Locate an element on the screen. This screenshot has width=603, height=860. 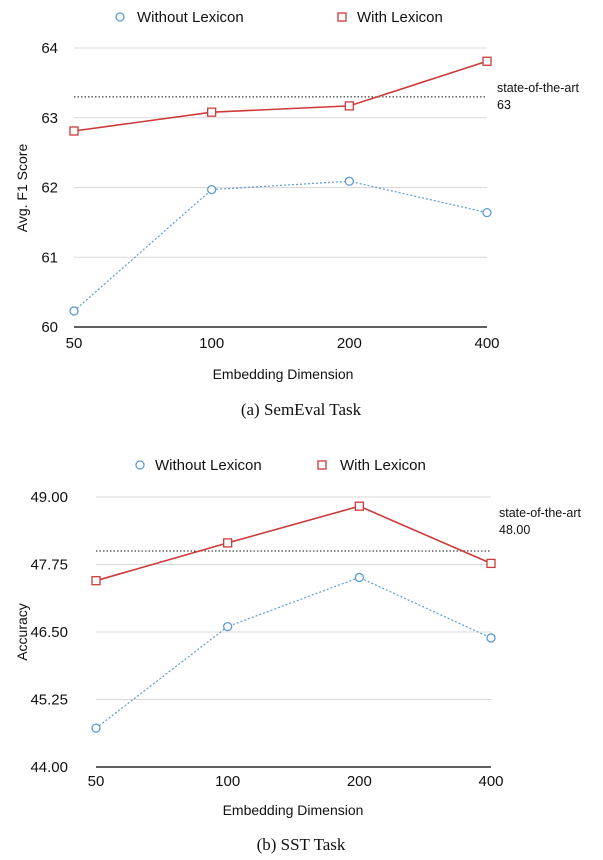
y-tick-label: 47.75 is located at coordinates (49, 565).